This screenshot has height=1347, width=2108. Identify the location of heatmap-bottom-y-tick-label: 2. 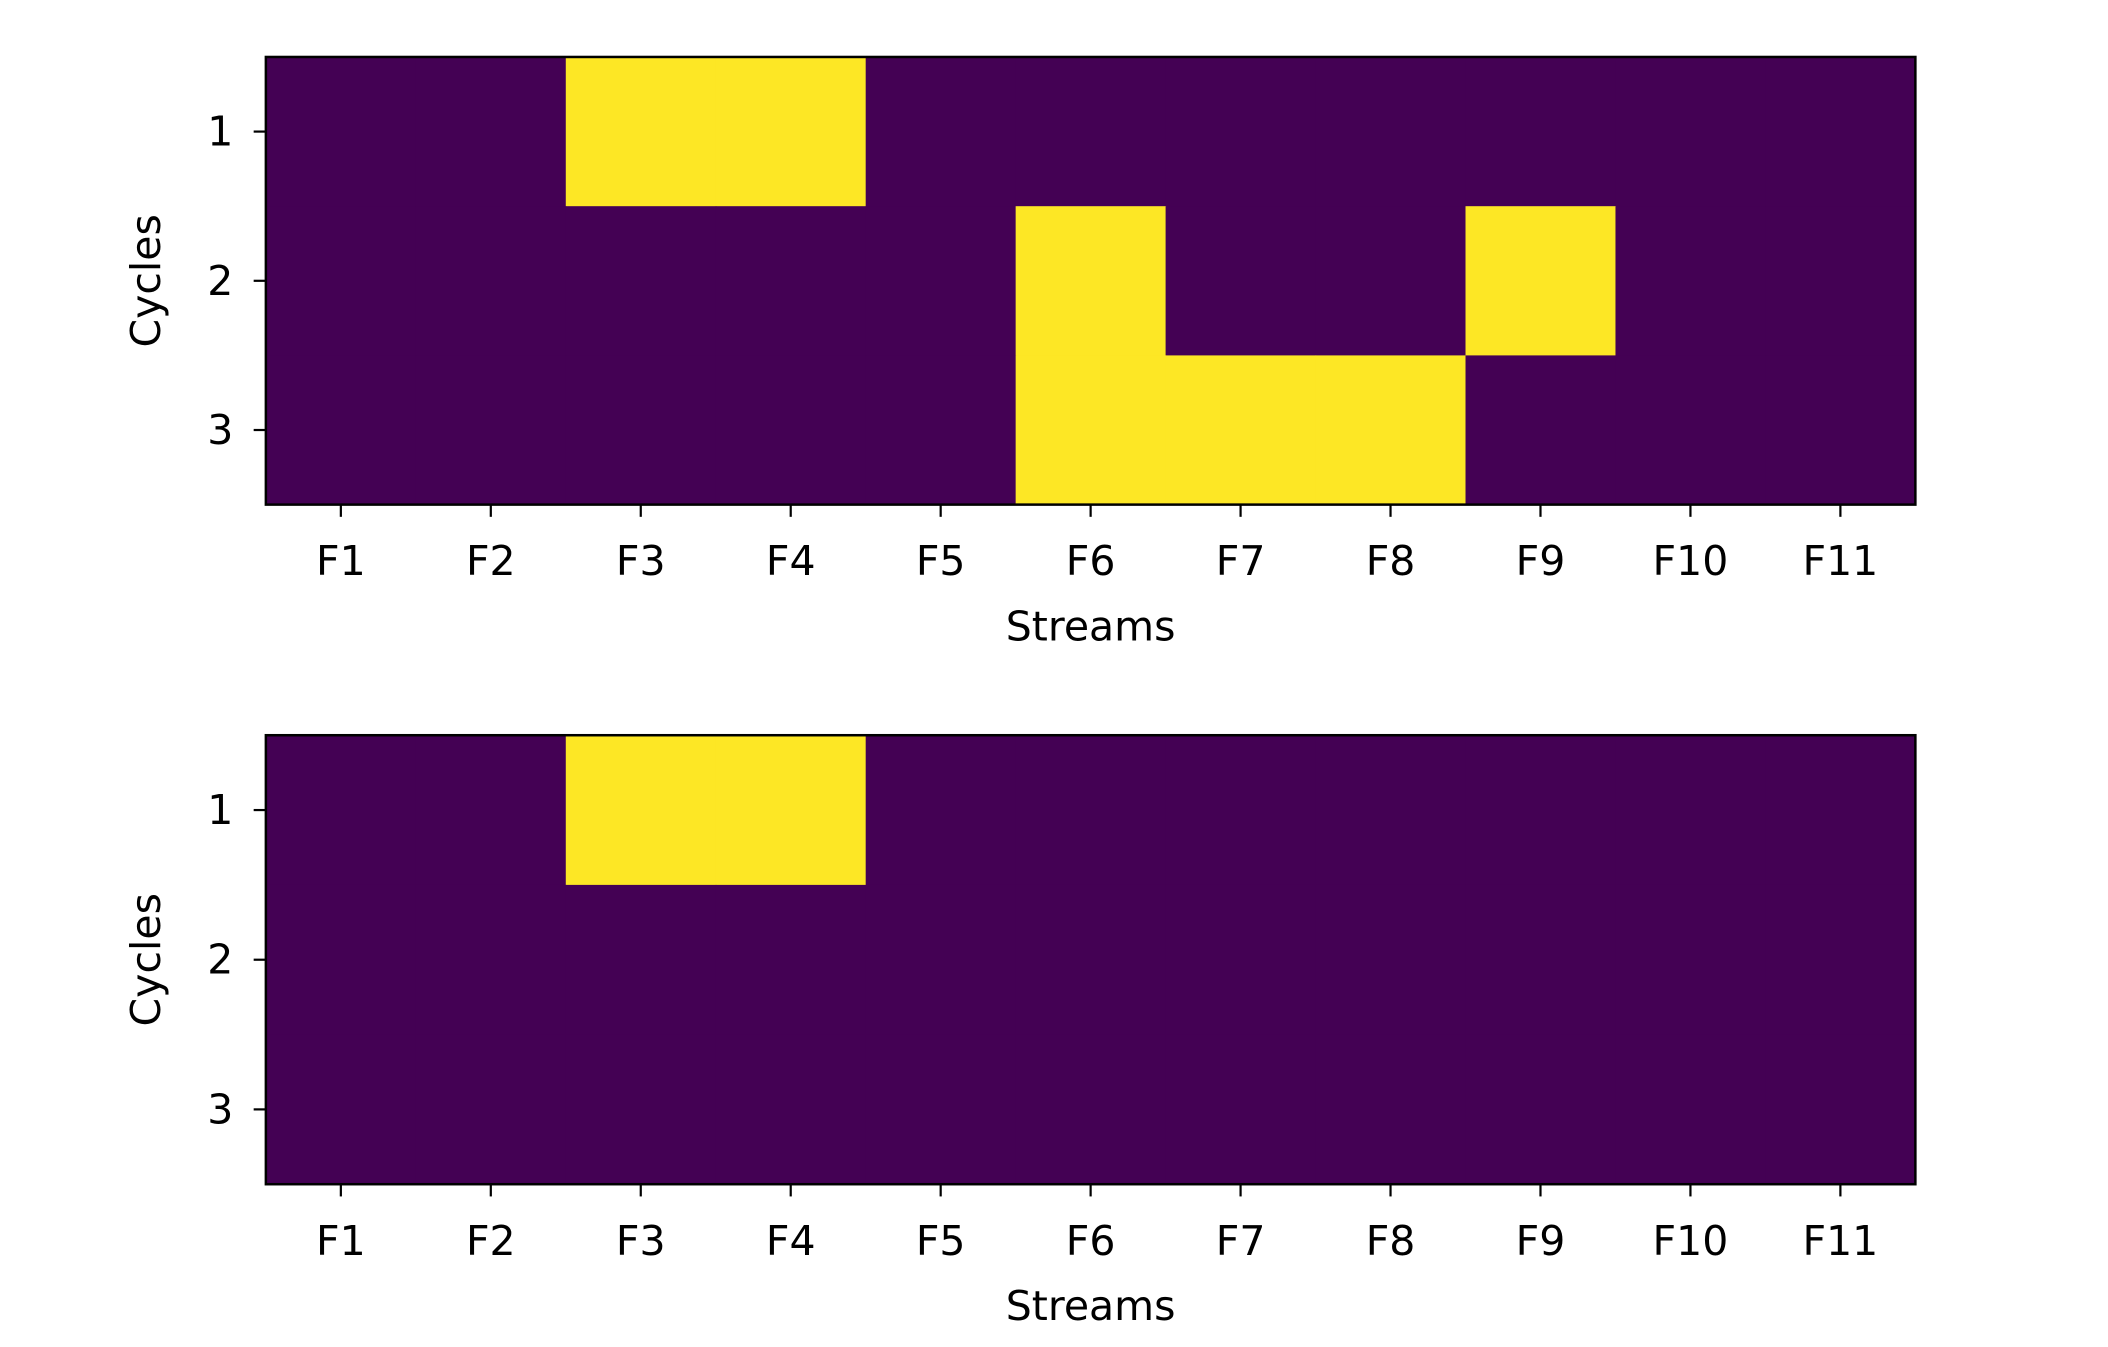
(220, 960).